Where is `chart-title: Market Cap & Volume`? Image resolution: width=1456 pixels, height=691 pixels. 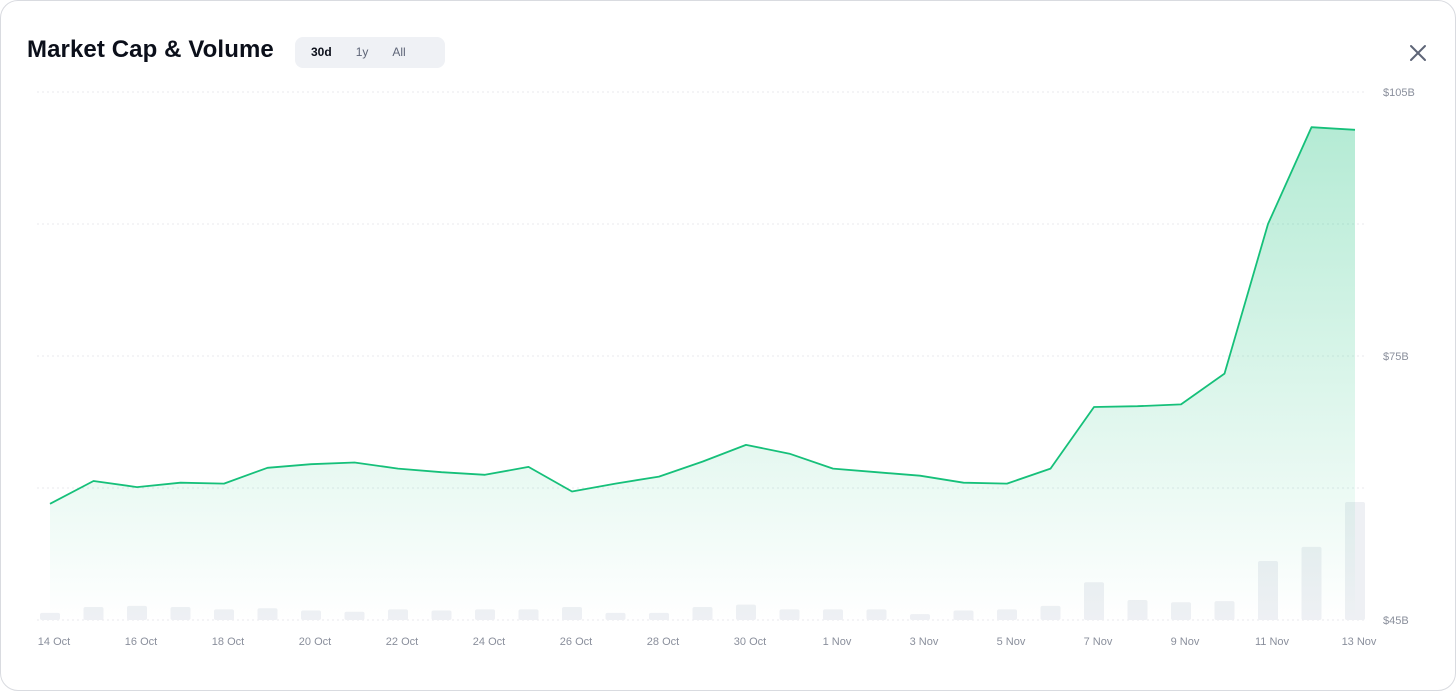
chart-title: Market Cap & Volume is located at coordinates (150, 49).